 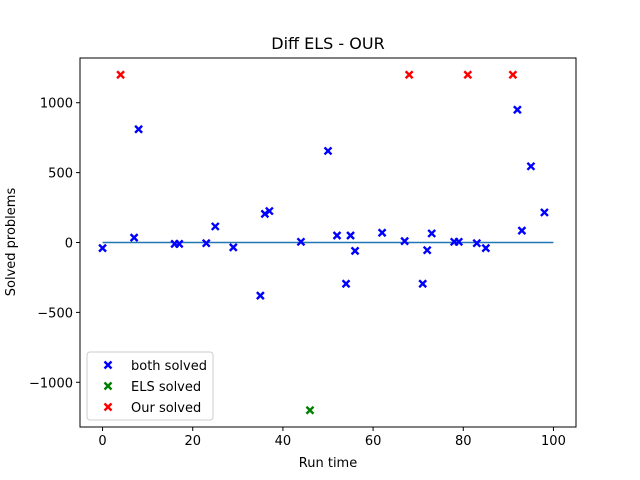 What do you see at coordinates (169, 366) in the screenshot?
I see `legend-label: both solved` at bounding box center [169, 366].